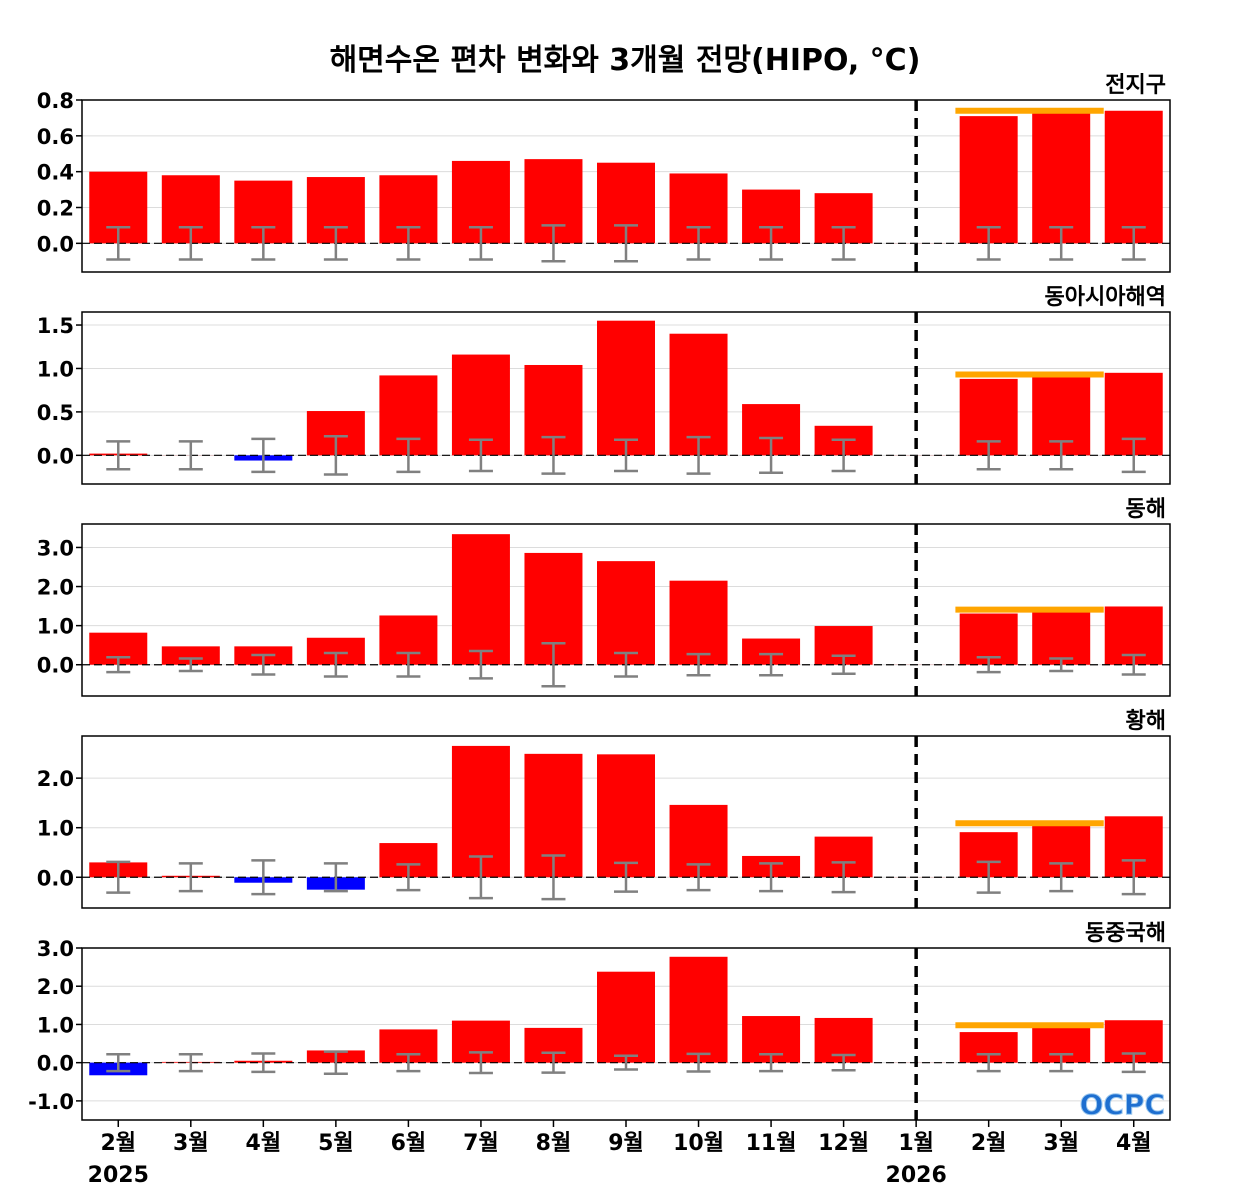  I want to click on x-tick-label: 12월, so click(843, 1143).